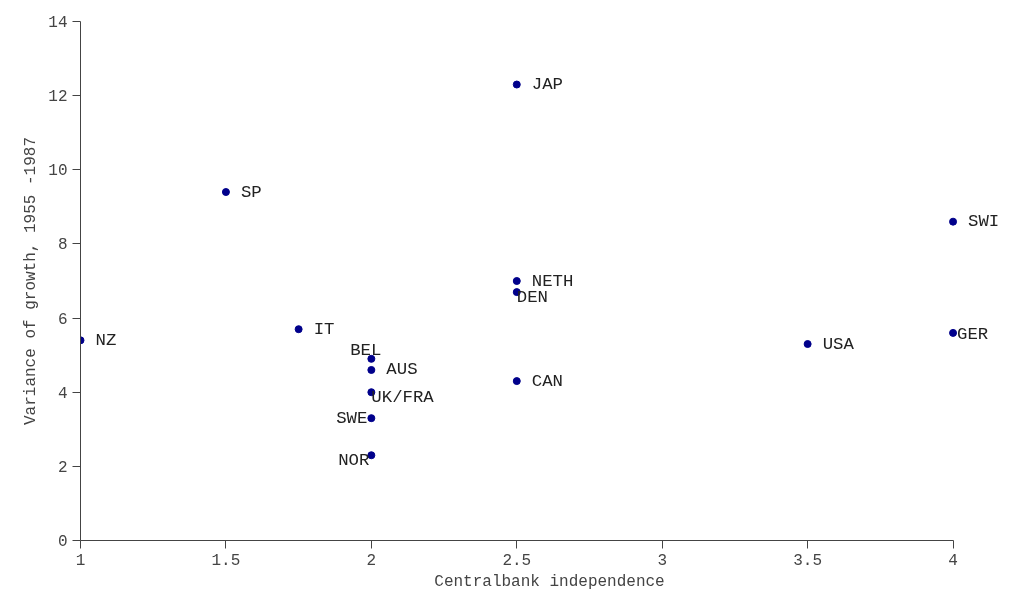 Image resolution: width=1020 pixels, height=610 pixels. I want to click on x-tick-label: 1.5, so click(226, 560).